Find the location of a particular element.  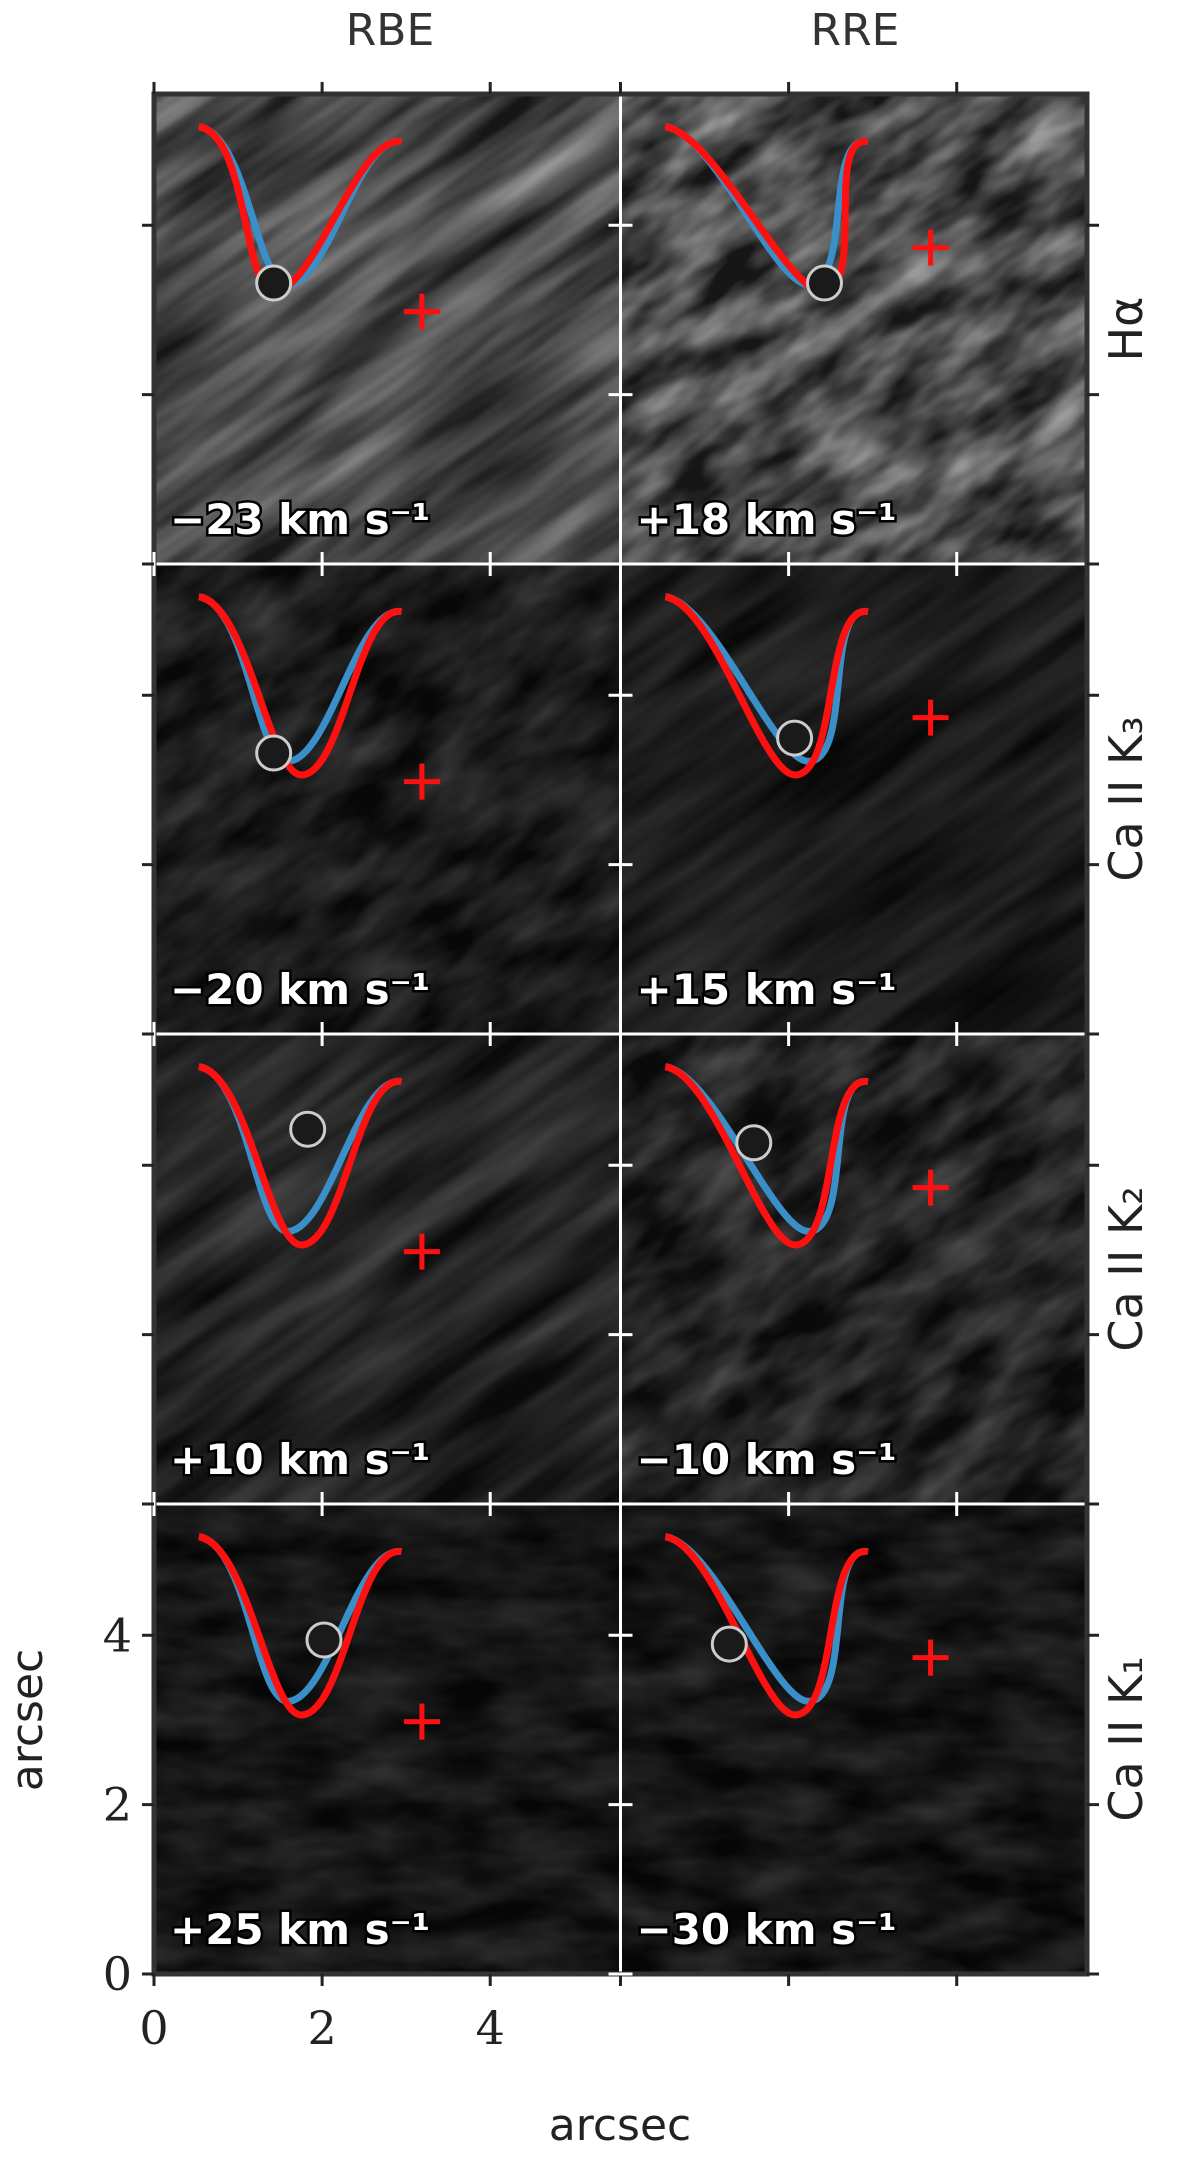

panel: −10 km s⁻¹ is located at coordinates (853, 1269).